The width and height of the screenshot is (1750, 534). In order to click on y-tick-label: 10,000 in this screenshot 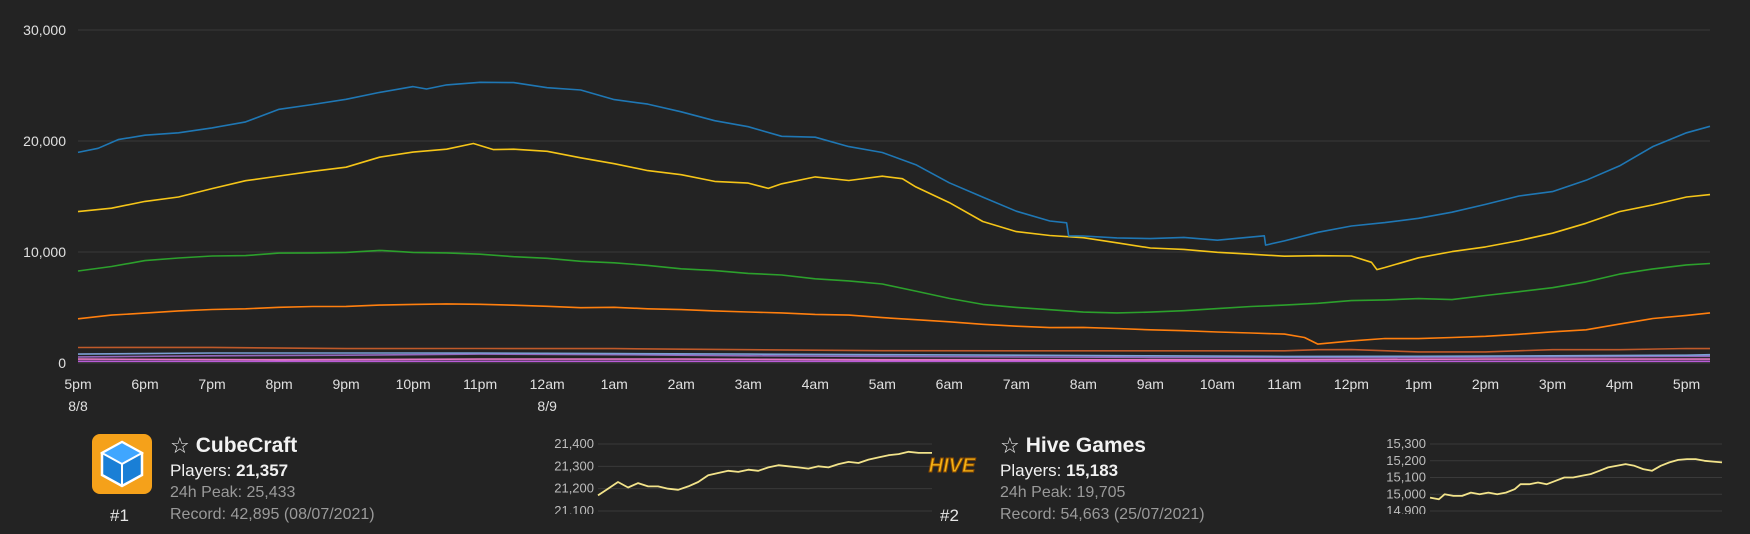, I will do `click(44, 252)`.